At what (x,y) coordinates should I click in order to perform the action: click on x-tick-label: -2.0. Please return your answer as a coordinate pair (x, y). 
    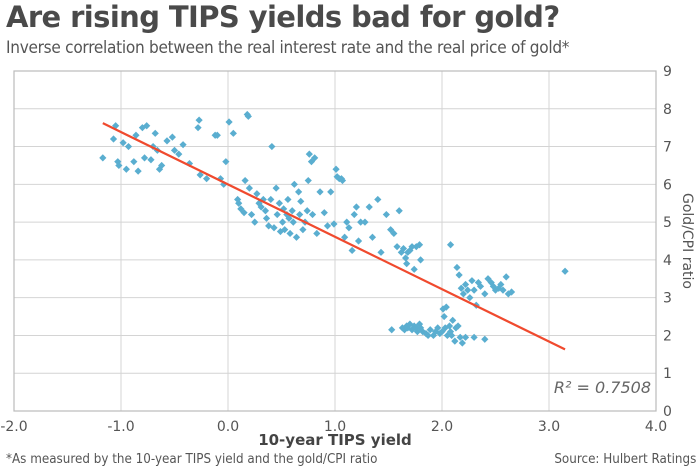
    Looking at the image, I should click on (13, 427).